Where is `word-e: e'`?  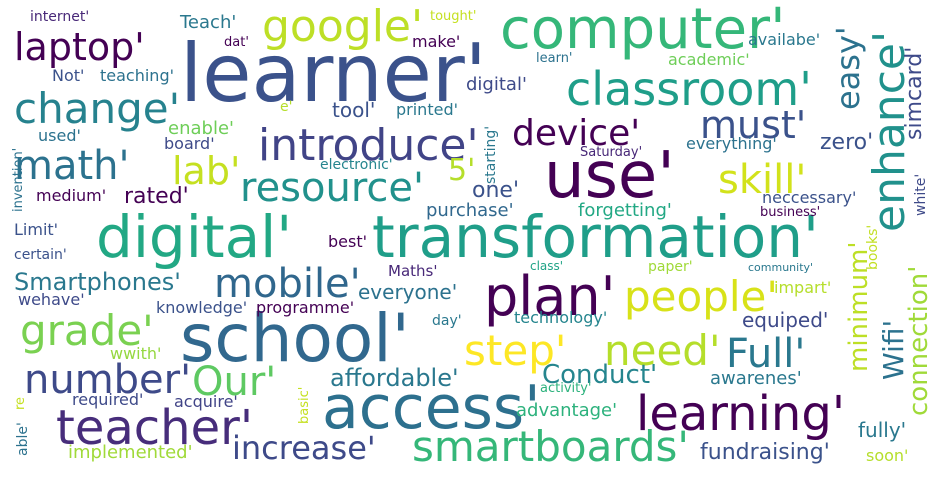
word-e: e' is located at coordinates (286, 107).